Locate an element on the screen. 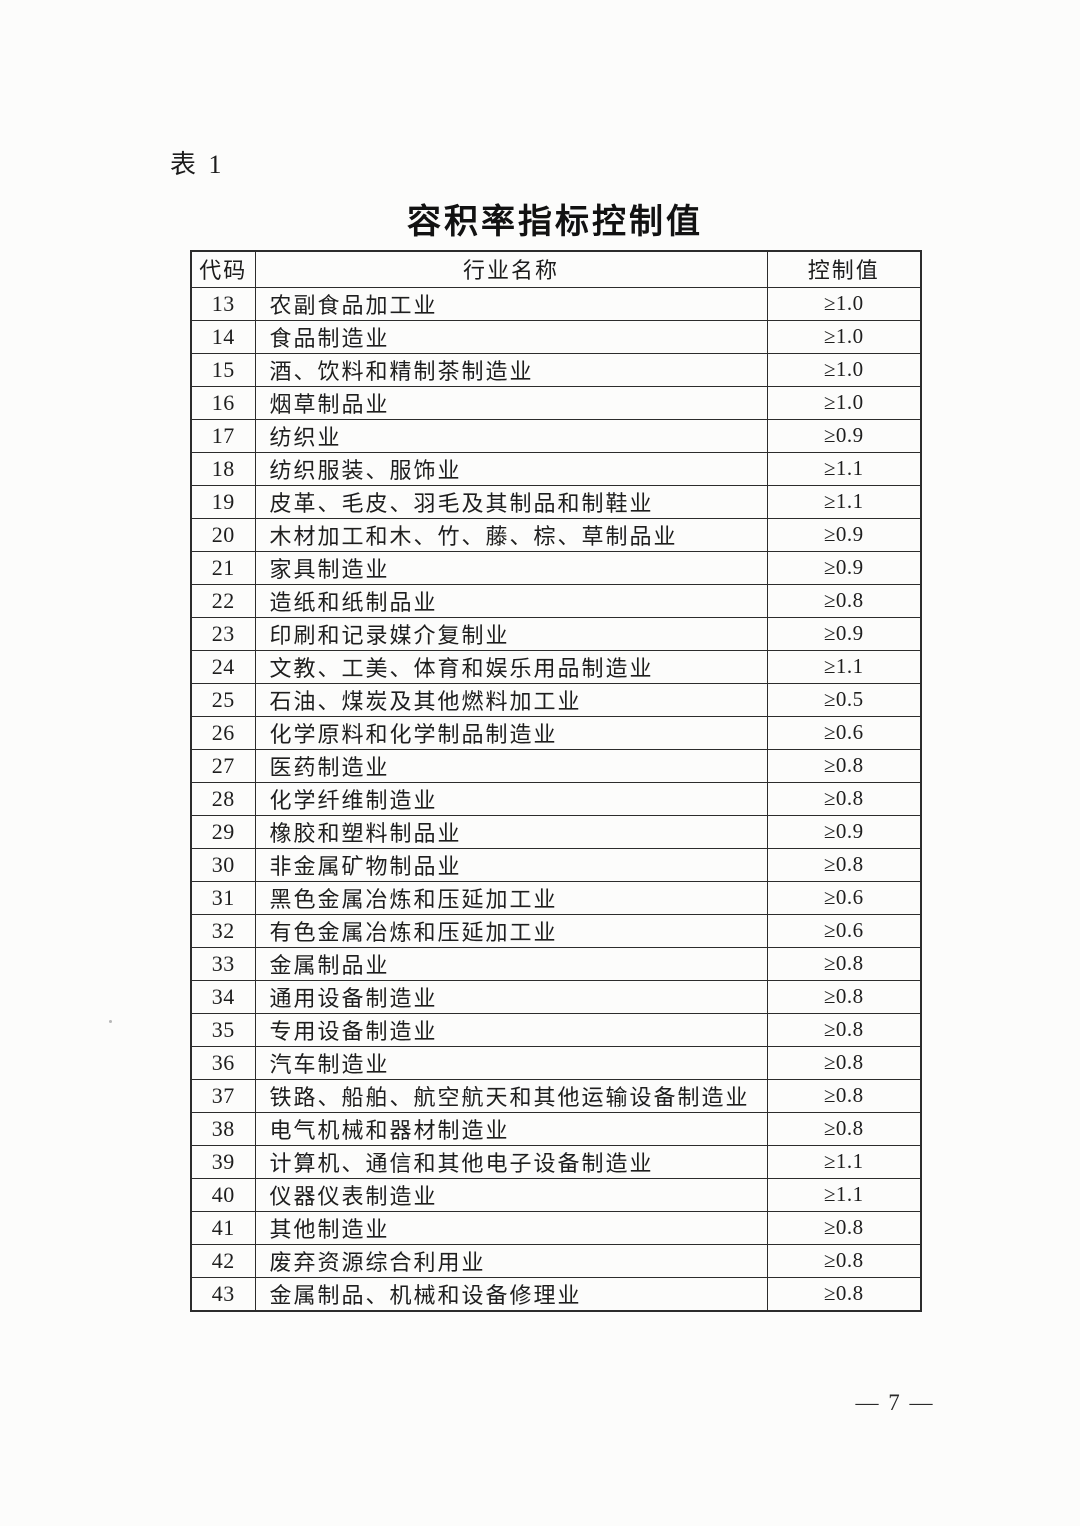 This screenshot has height=1526, width=1080. code-cell: 19 is located at coordinates (223, 501).